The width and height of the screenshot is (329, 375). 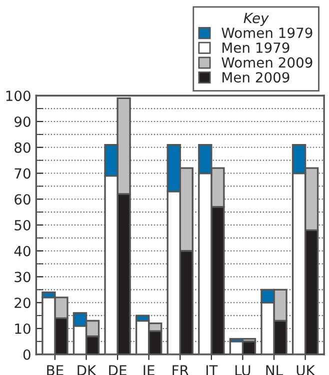 What do you see at coordinates (22, 173) in the screenshot?
I see `y-tick-label: 70` at bounding box center [22, 173].